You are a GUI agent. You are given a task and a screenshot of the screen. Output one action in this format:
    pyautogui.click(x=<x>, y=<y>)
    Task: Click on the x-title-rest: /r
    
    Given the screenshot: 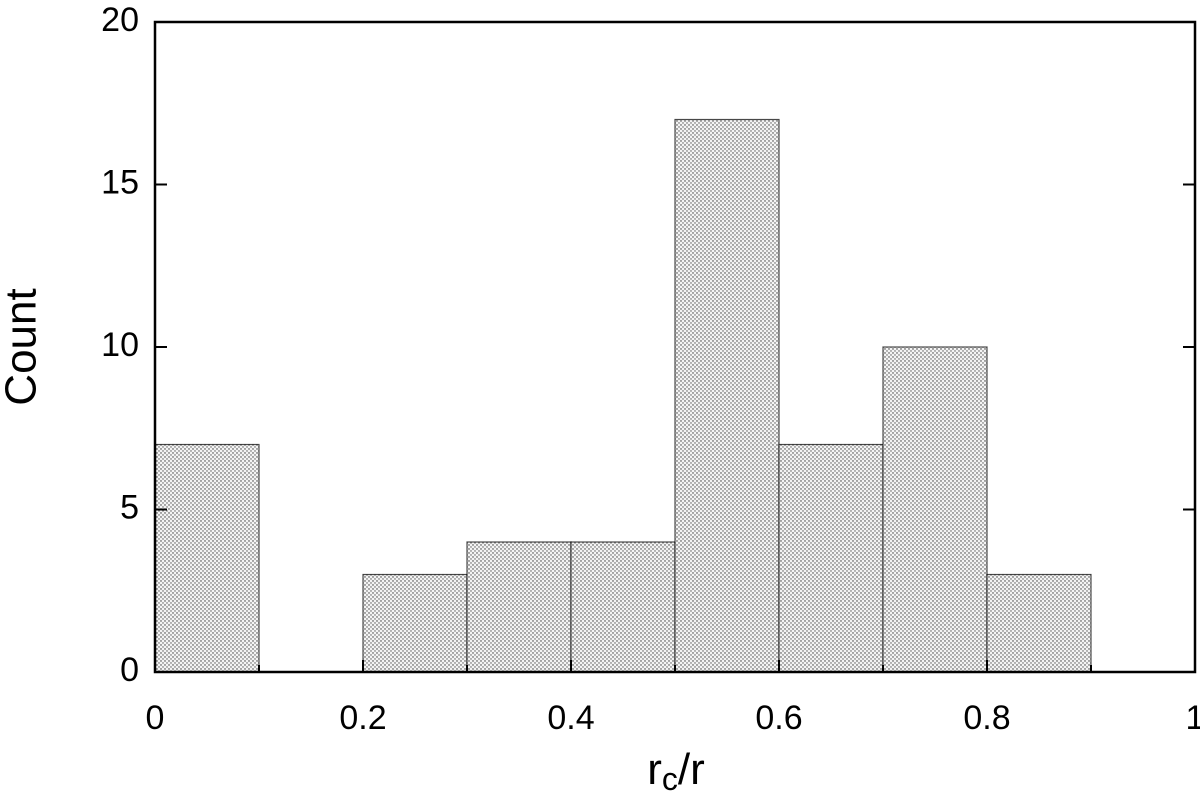 What is the action you would take?
    pyautogui.click(x=691, y=769)
    